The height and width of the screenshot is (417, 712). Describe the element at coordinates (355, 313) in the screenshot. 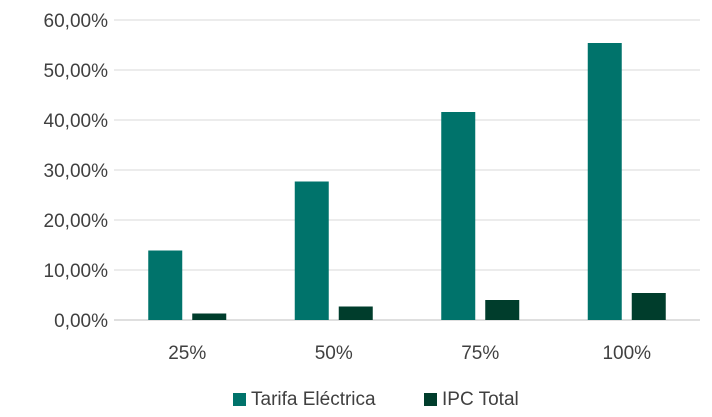

I see `bar-ipc-total-50pct` at that location.